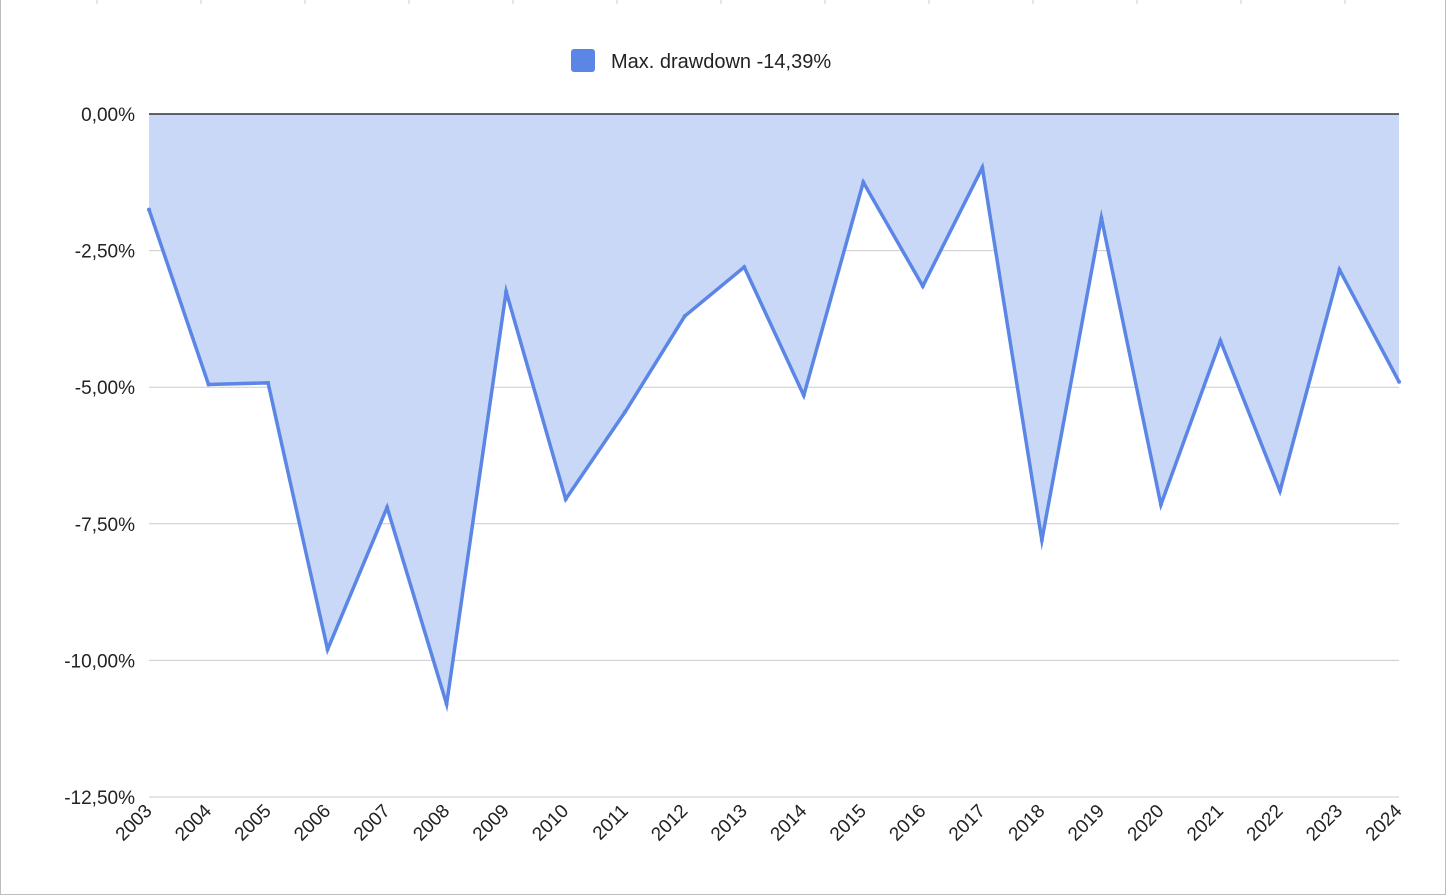 This screenshot has width=1446, height=896. Describe the element at coordinates (670, 823) in the screenshot. I see `x-tick-label: 2012` at that location.